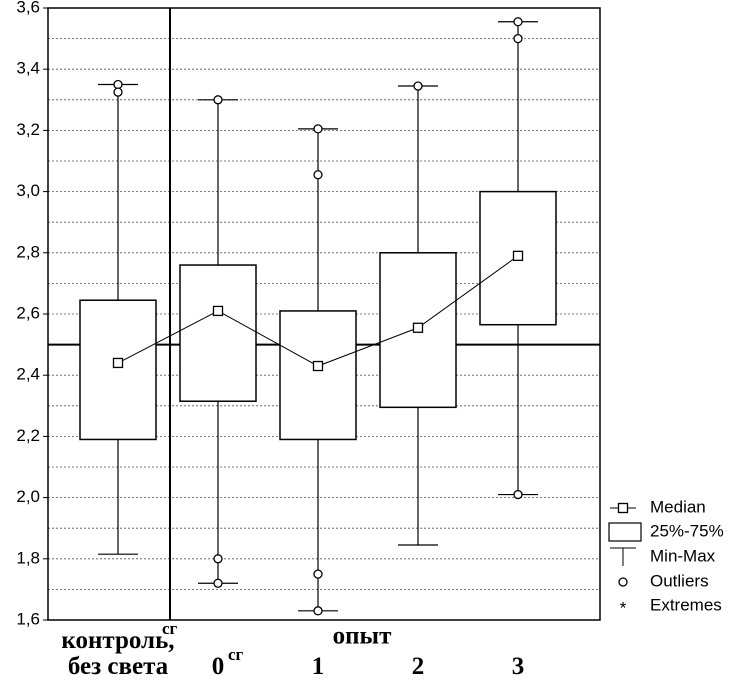  What do you see at coordinates (683, 555) in the screenshot?
I see `legend-label: Min-Max` at bounding box center [683, 555].